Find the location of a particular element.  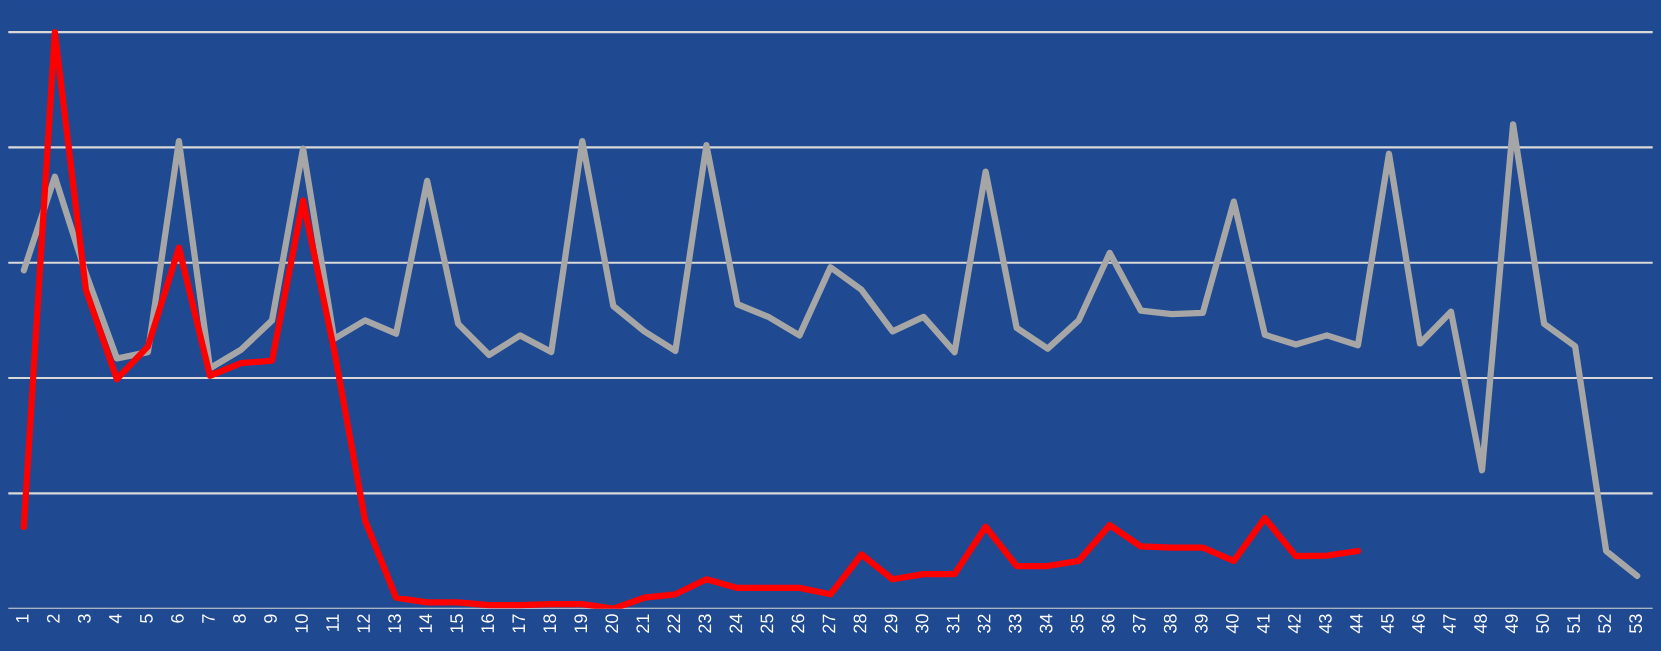

x-tick-label: 46 is located at coordinates (1418, 624).